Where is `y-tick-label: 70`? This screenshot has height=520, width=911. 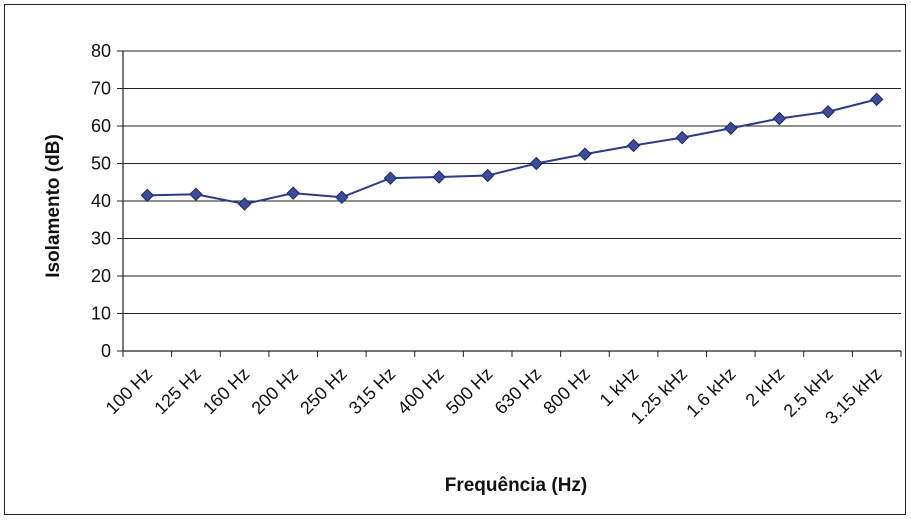
y-tick-label: 70 is located at coordinates (101, 89).